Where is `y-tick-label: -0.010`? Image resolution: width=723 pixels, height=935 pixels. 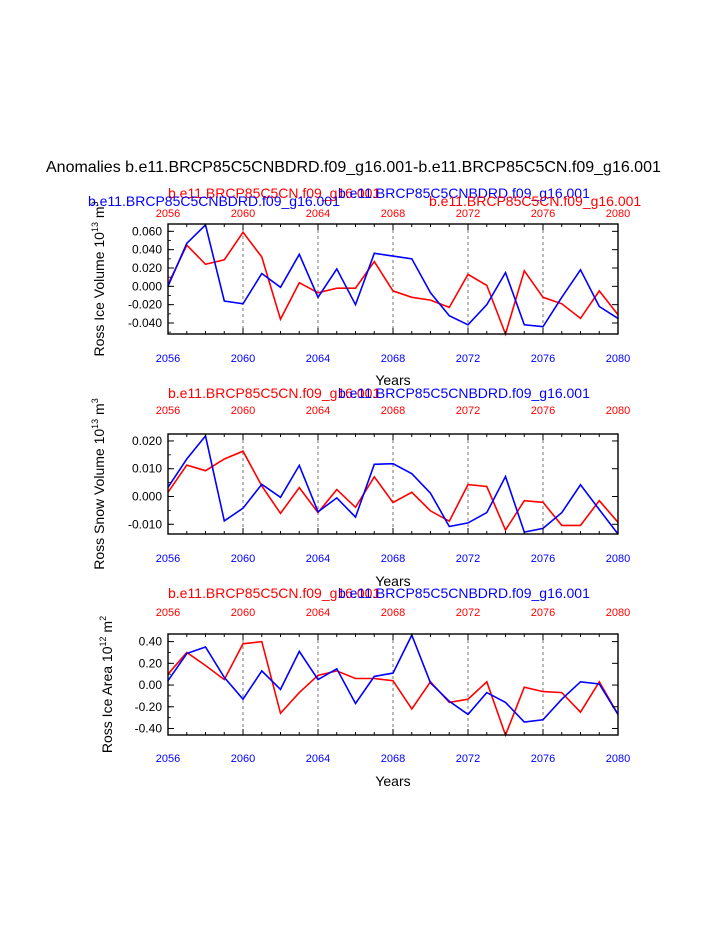 y-tick-label: -0.010 is located at coordinates (145, 524).